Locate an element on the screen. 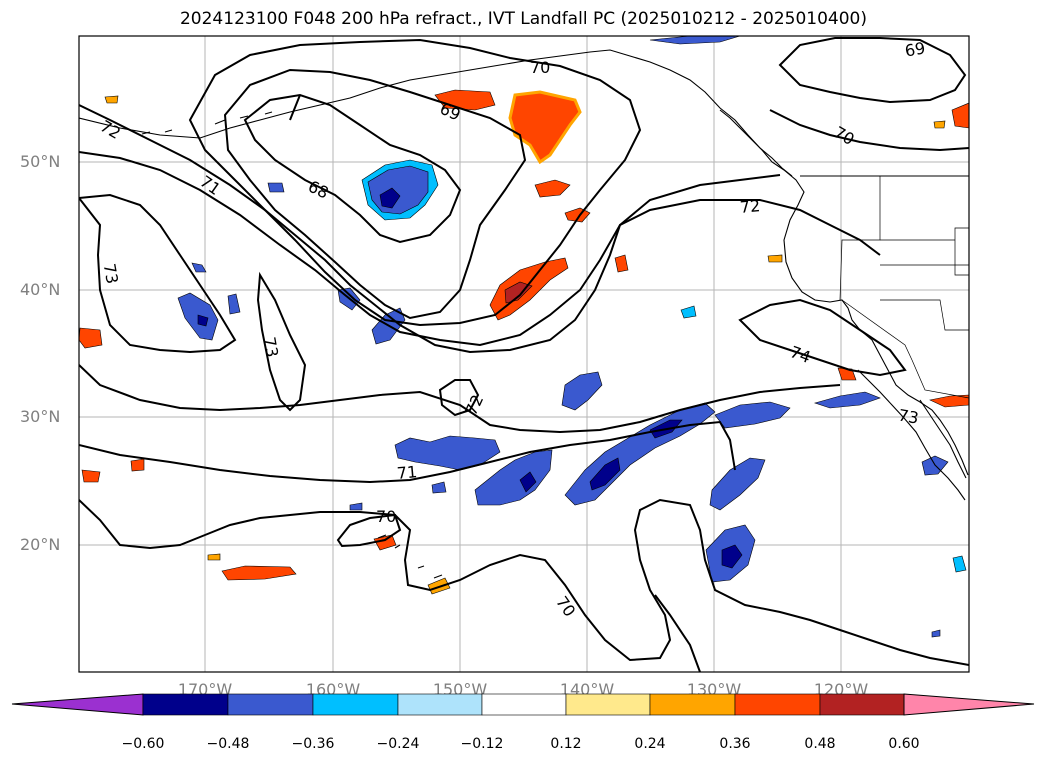 Image resolution: width=1047 pixels, height=765 pixels. coast-gulf is located at coordinates (943, 439).